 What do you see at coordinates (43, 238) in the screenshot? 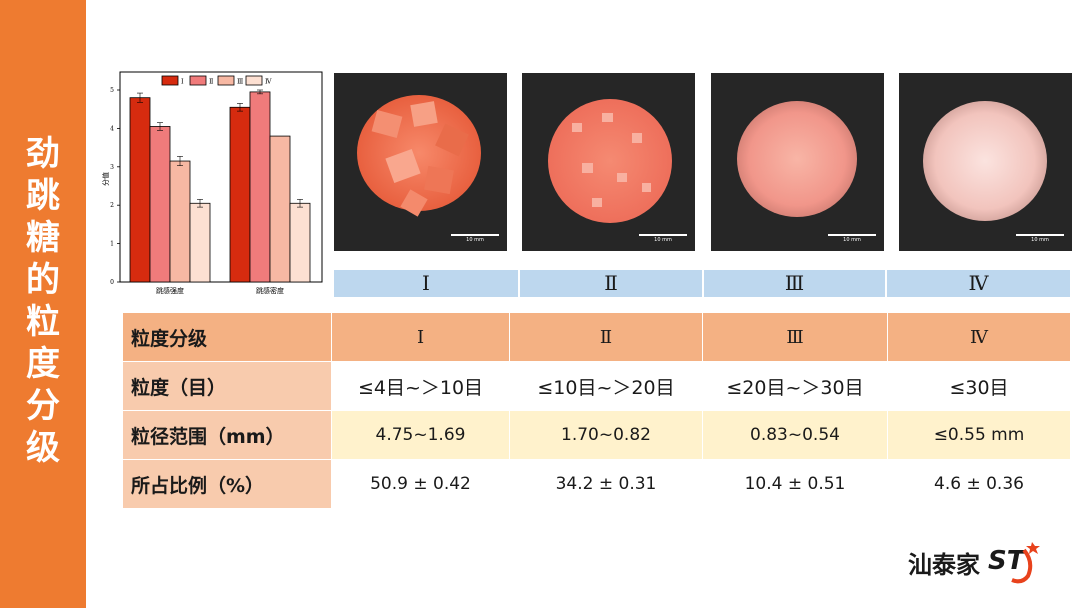
I see `title-char: 糖` at bounding box center [43, 238].